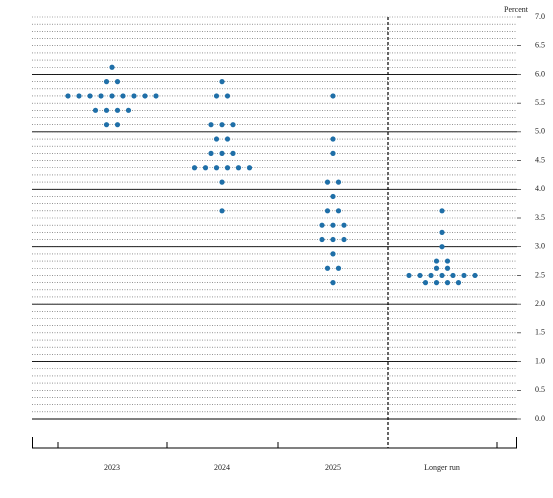 The width and height of the screenshot is (553, 498). I want to click on y-tick-label: 0.0, so click(540, 418).